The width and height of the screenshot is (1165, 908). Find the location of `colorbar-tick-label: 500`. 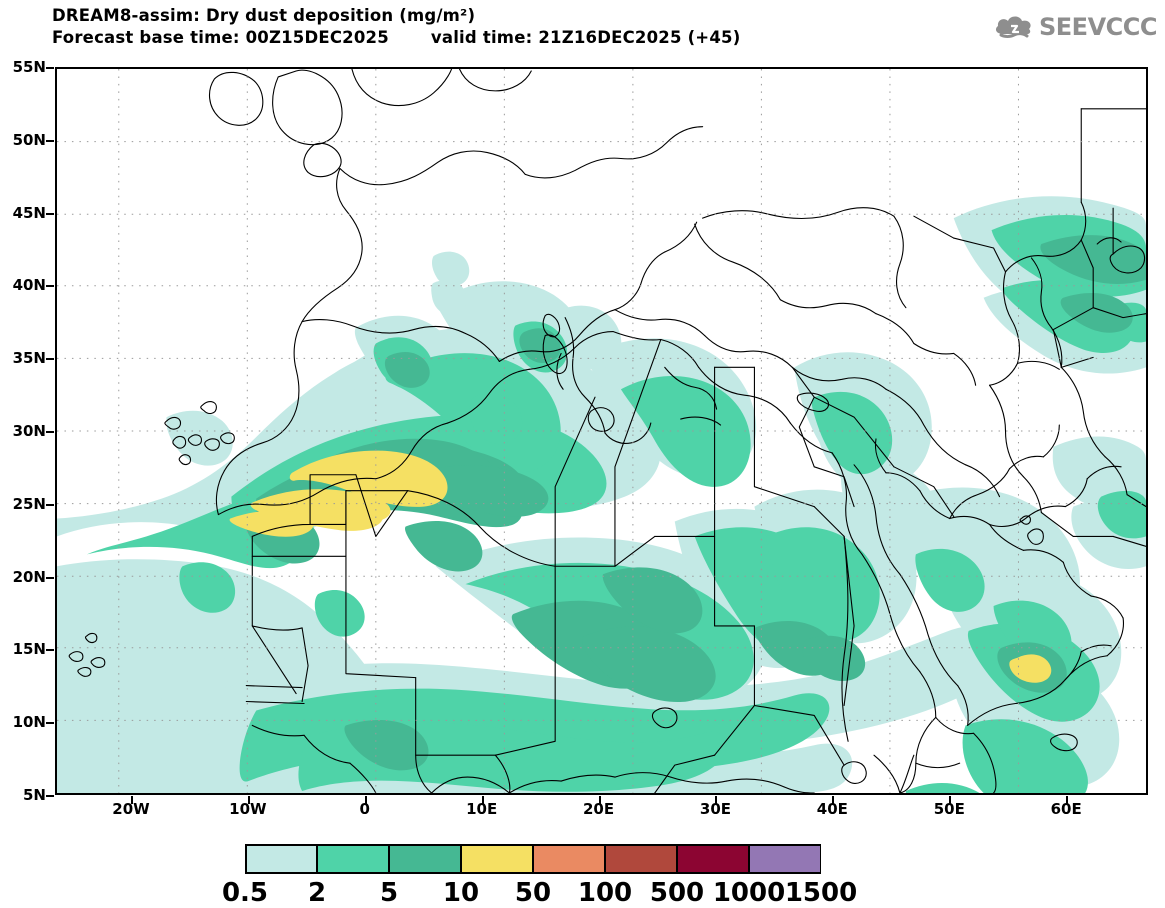

colorbar-tick-label: 500 is located at coordinates (677, 893).